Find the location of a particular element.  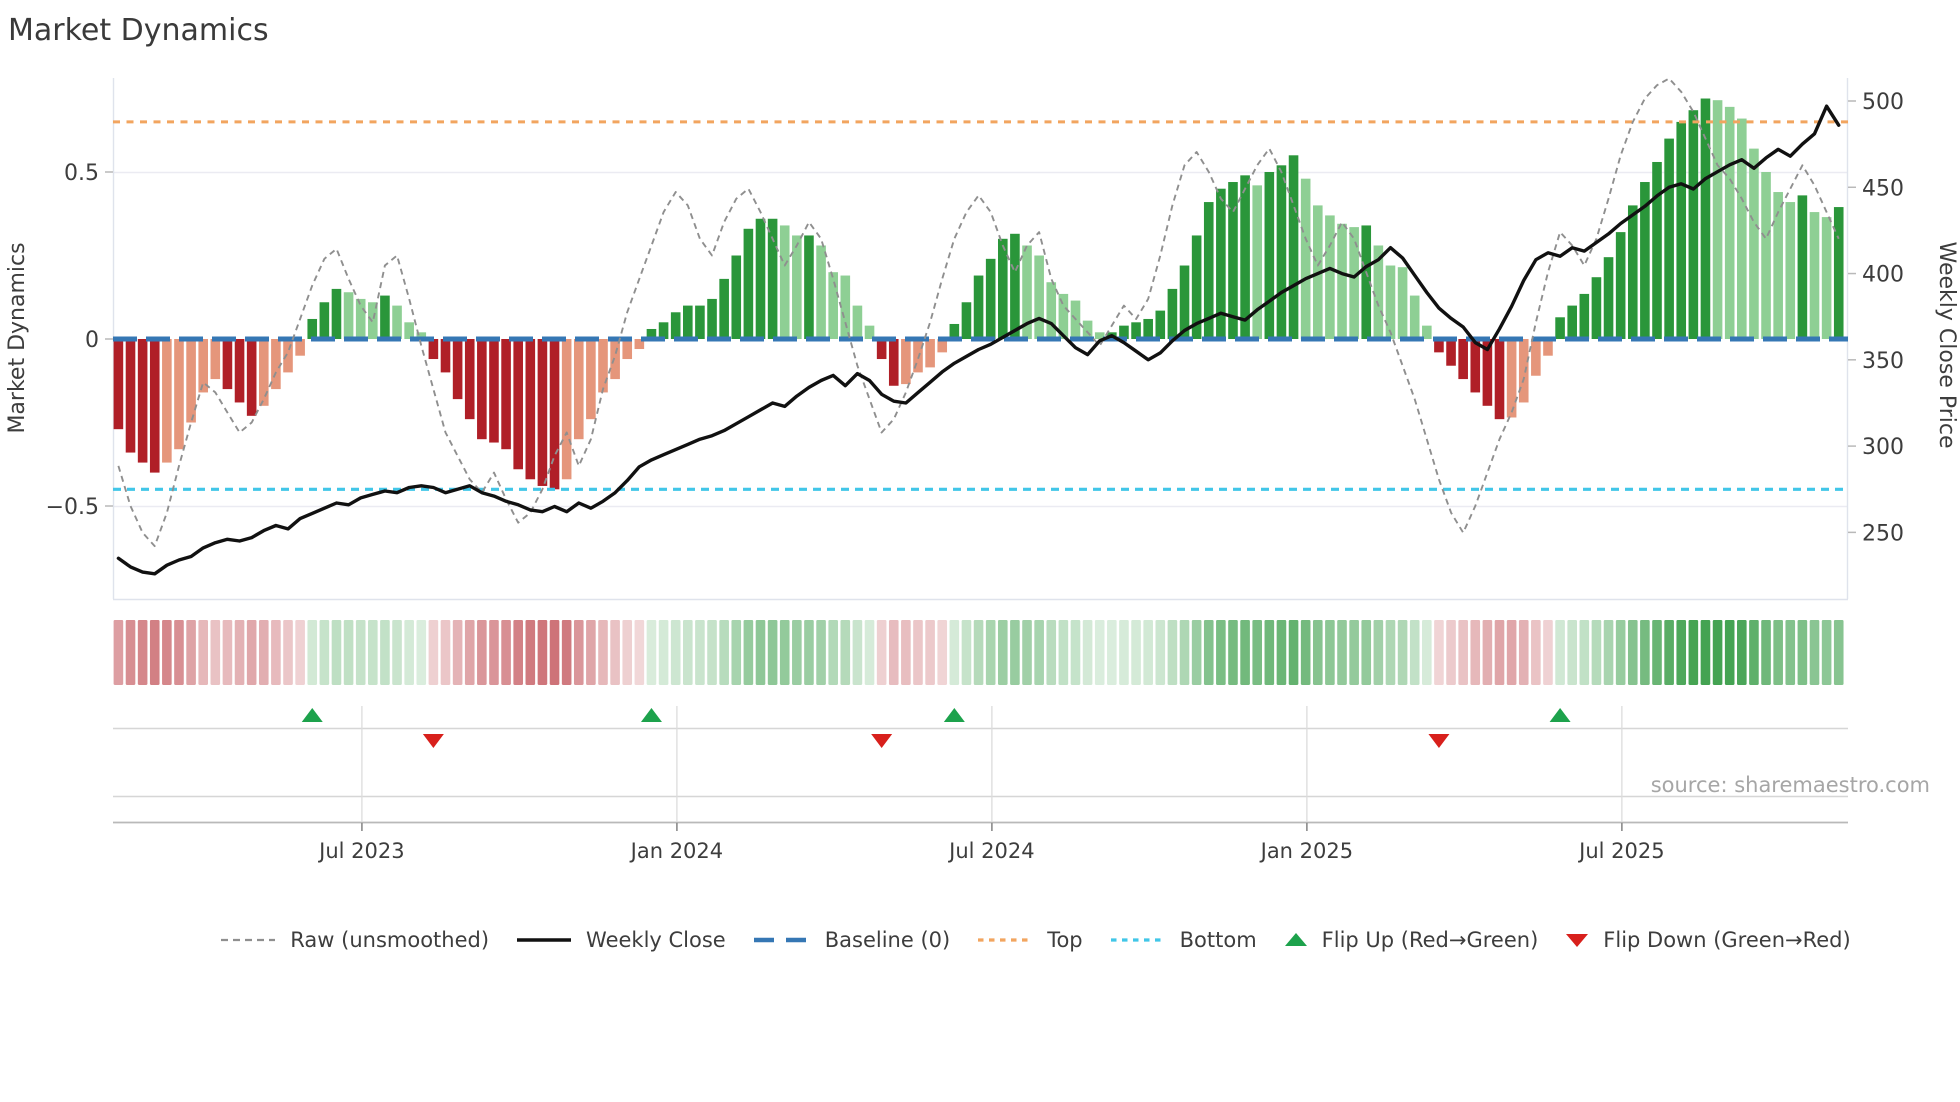

flip-up-marker is located at coordinates (1560, 715).